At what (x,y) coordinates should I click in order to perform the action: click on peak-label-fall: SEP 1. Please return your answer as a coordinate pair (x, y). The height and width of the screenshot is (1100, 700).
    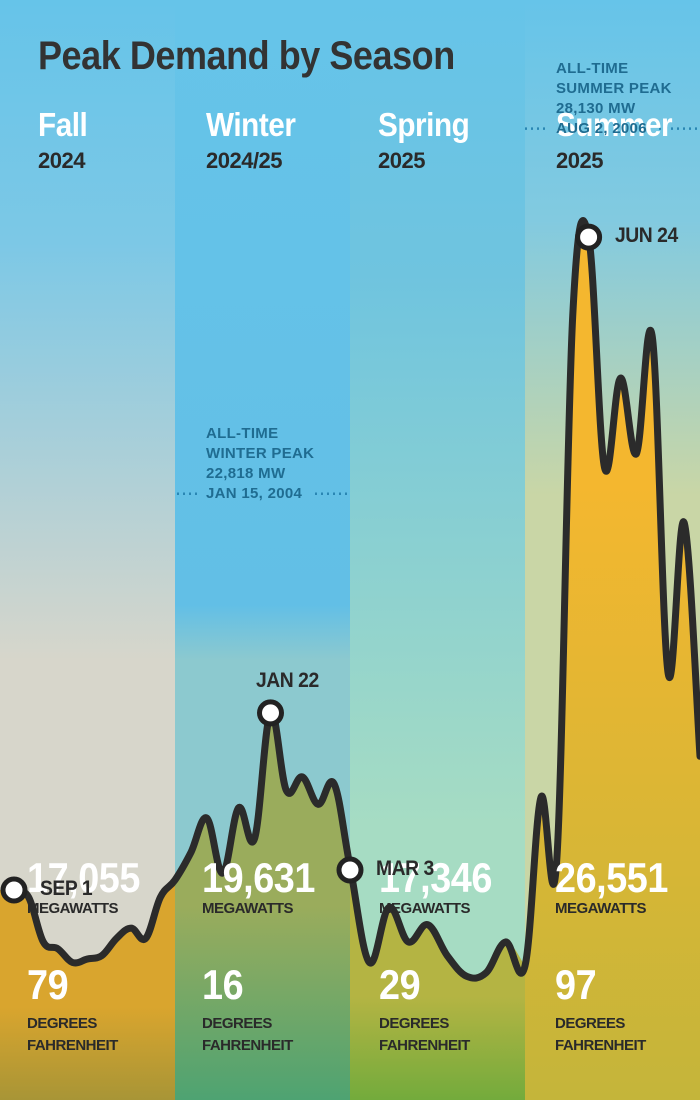
    Looking at the image, I should click on (66, 888).